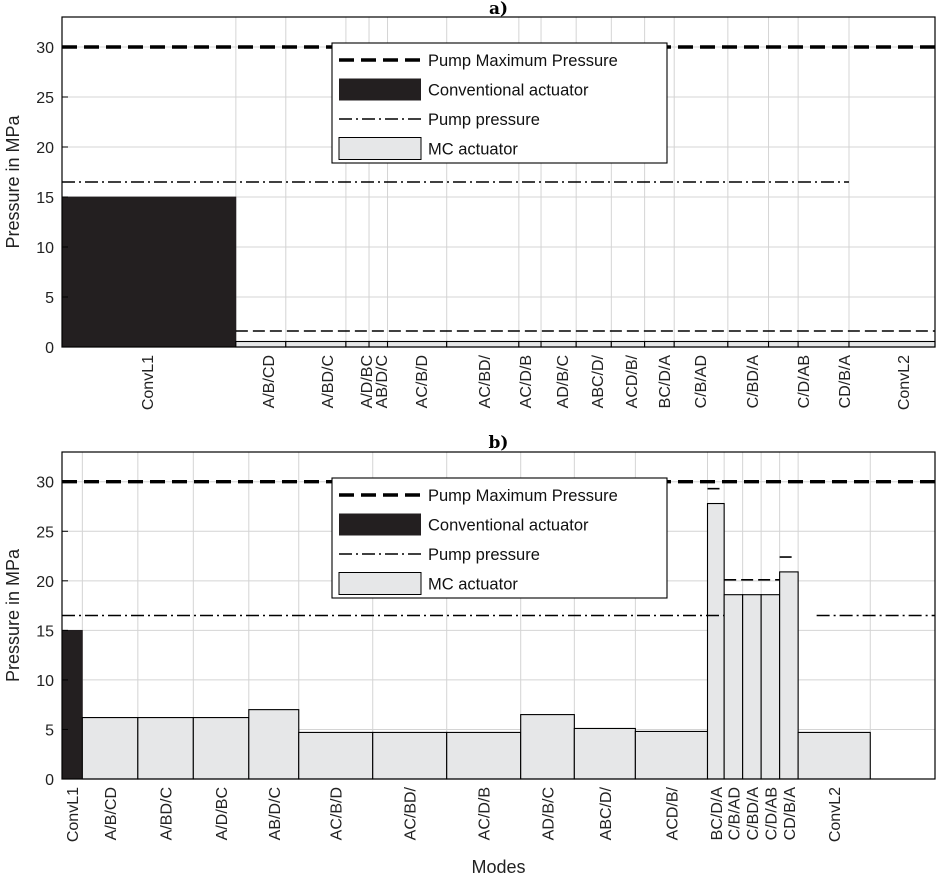  I want to click on chart-title: a), so click(498, 9).